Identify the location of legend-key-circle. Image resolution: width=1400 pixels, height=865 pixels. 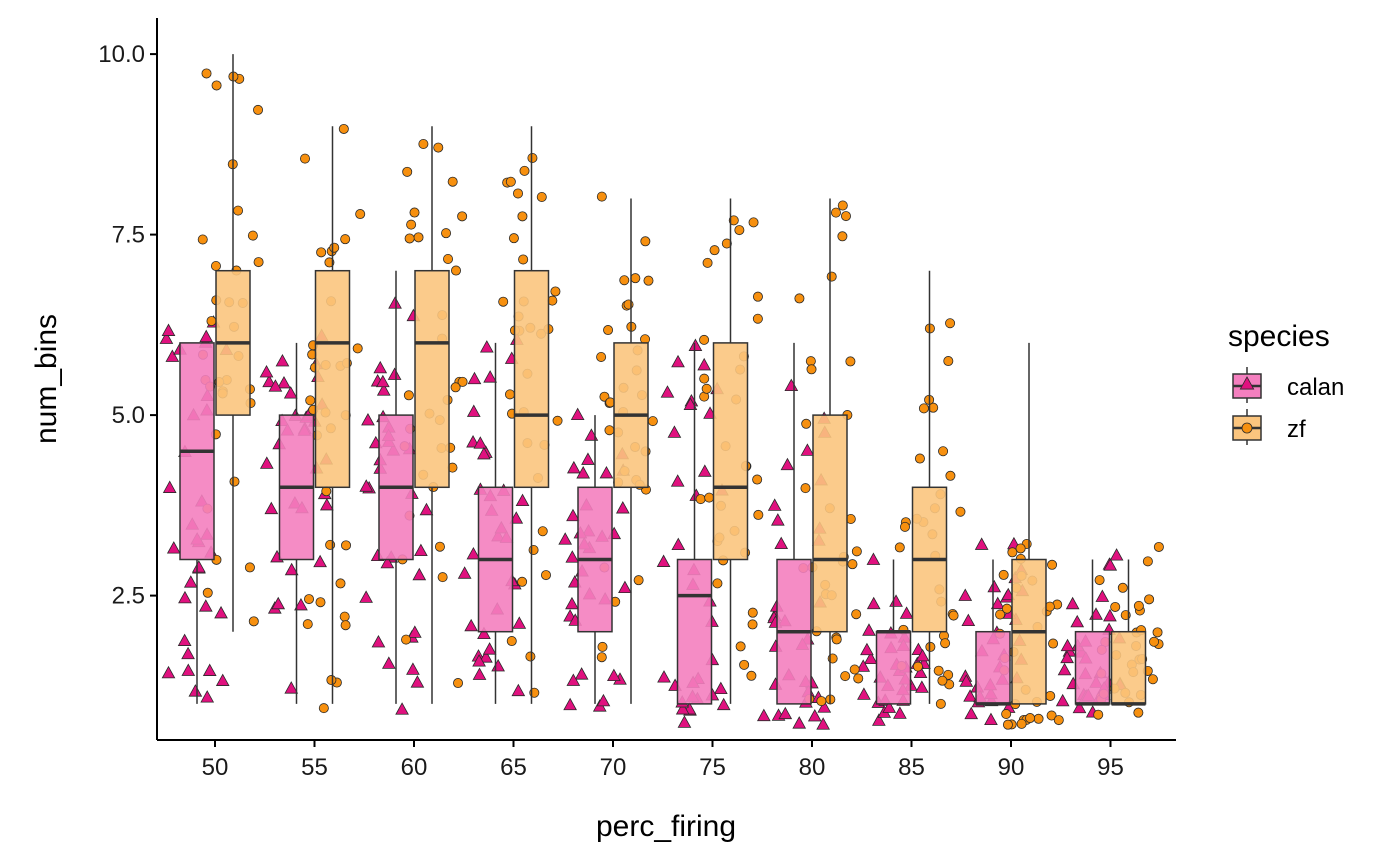
(1247, 428).